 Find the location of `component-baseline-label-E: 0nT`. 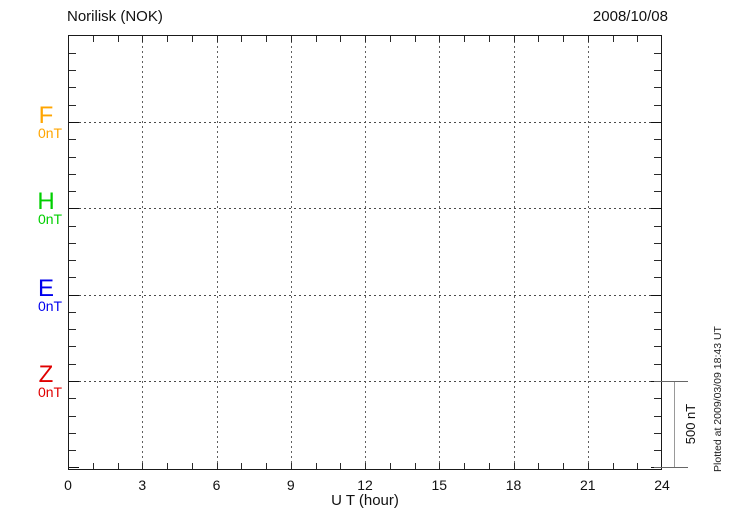

component-baseline-label-E: 0nT is located at coordinates (50, 305).